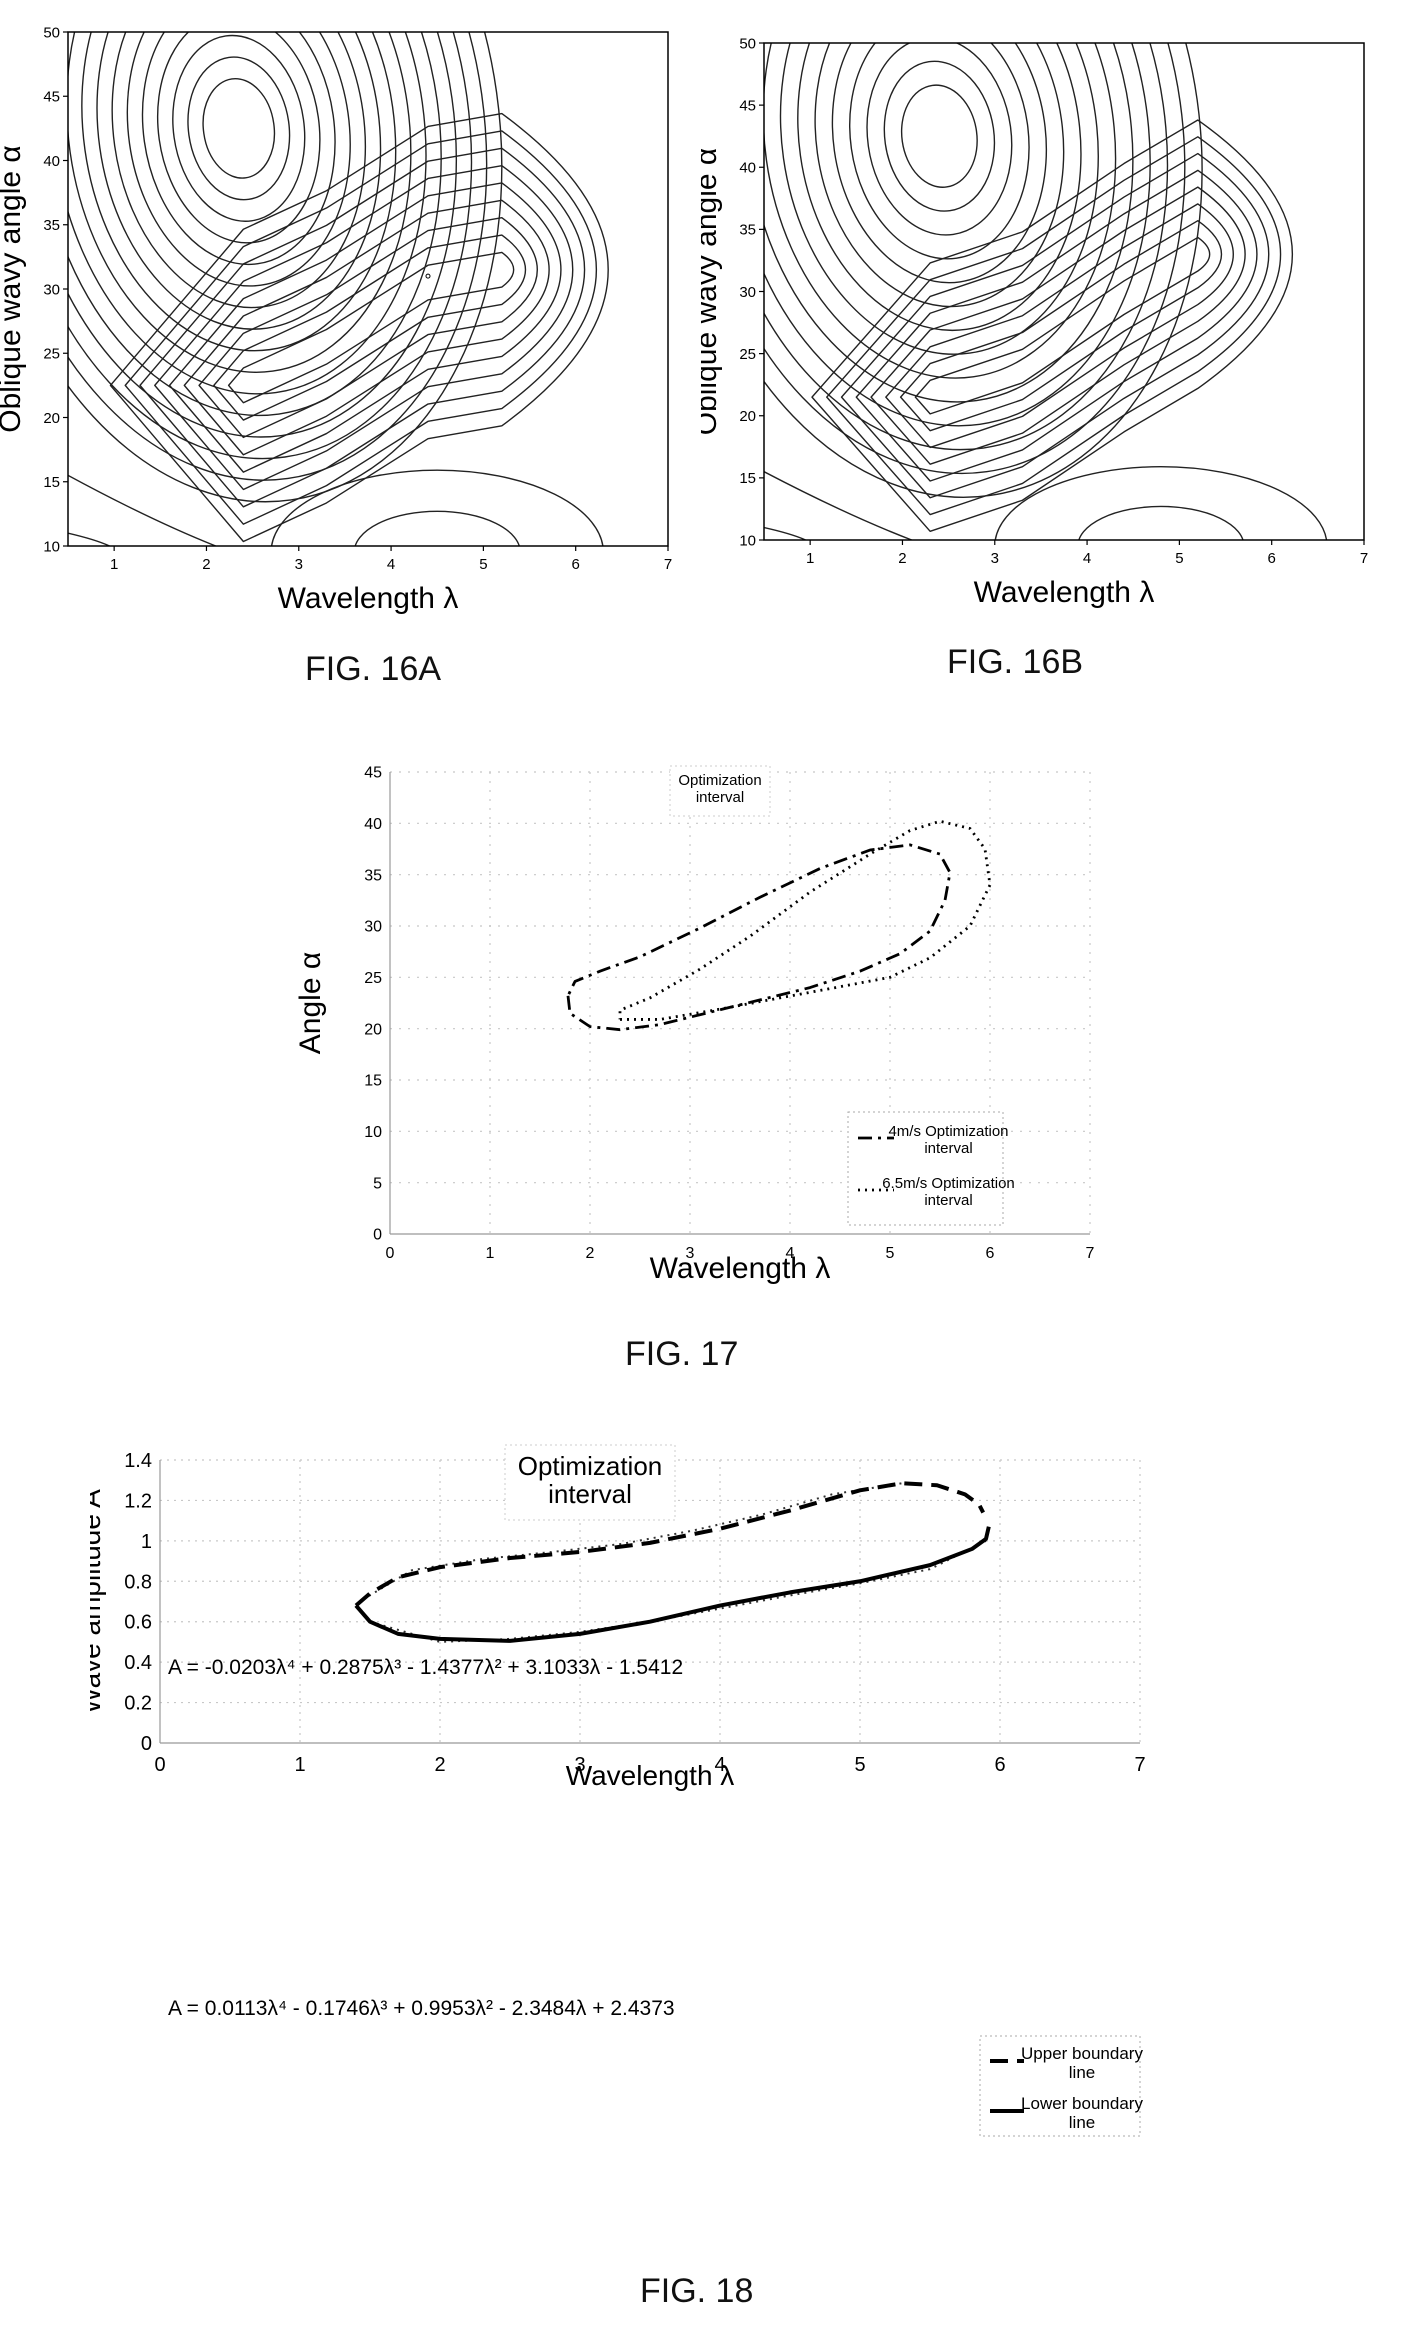  Describe the element at coordinates (682, 1354) in the screenshot. I see `fig17-caption: FIG. 17` at that location.